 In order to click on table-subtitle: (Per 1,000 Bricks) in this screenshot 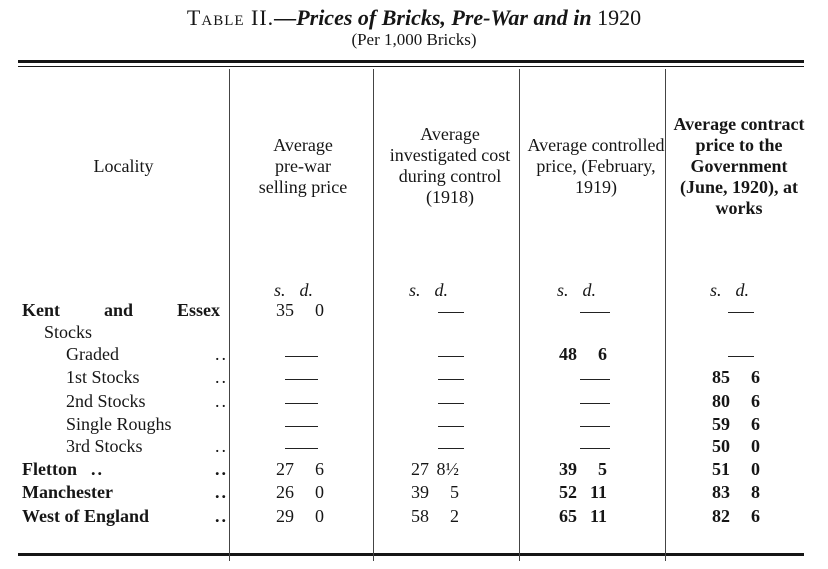, I will do `click(414, 39)`.